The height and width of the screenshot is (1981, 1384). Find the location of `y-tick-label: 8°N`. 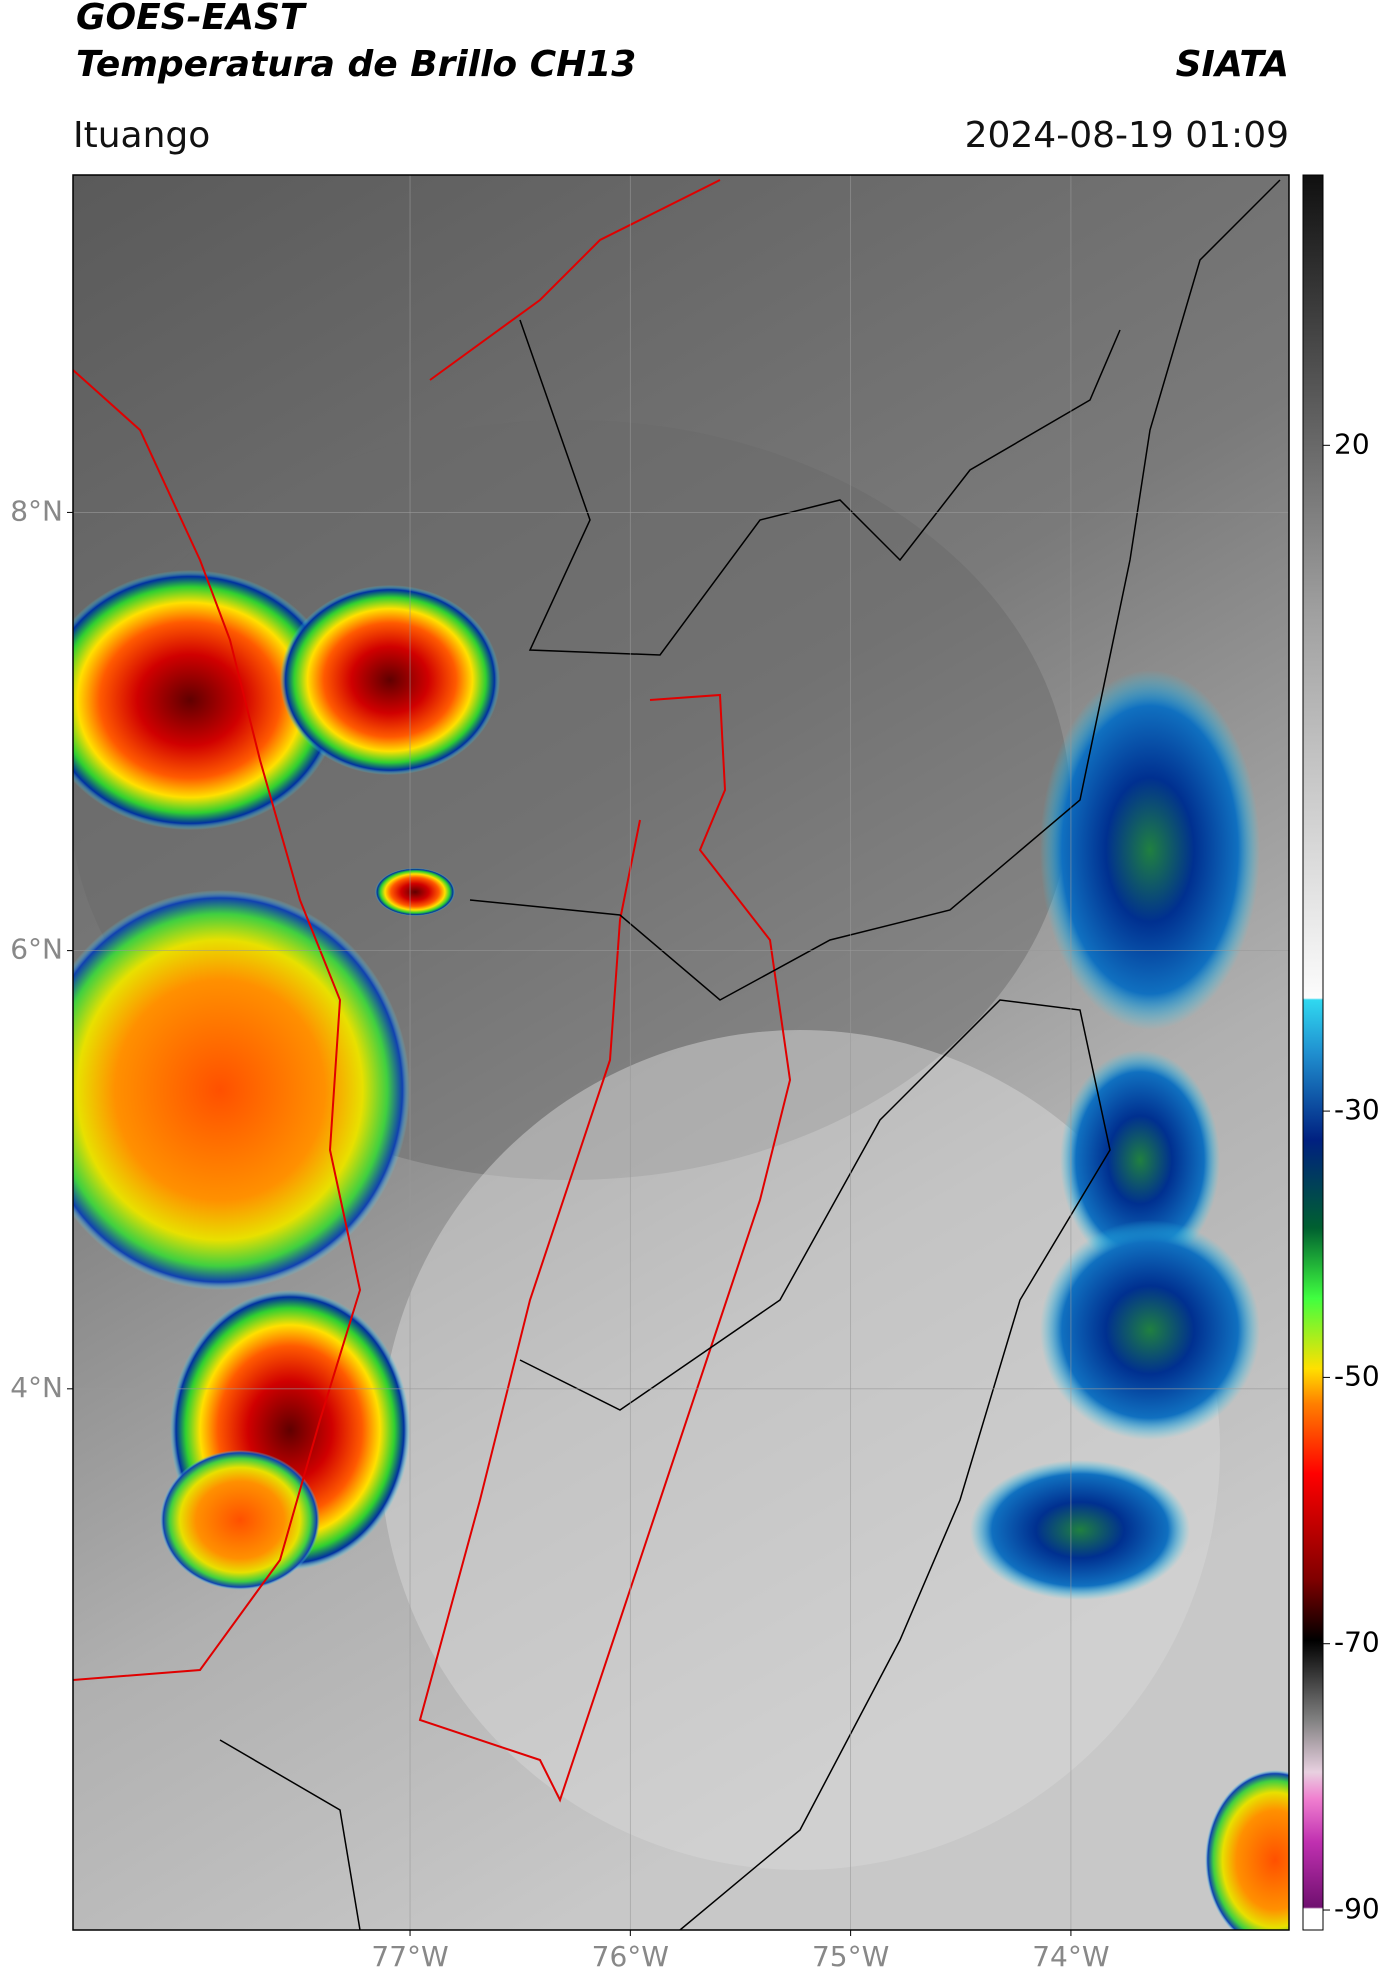

y-tick-label: 8°N is located at coordinates (36, 510).